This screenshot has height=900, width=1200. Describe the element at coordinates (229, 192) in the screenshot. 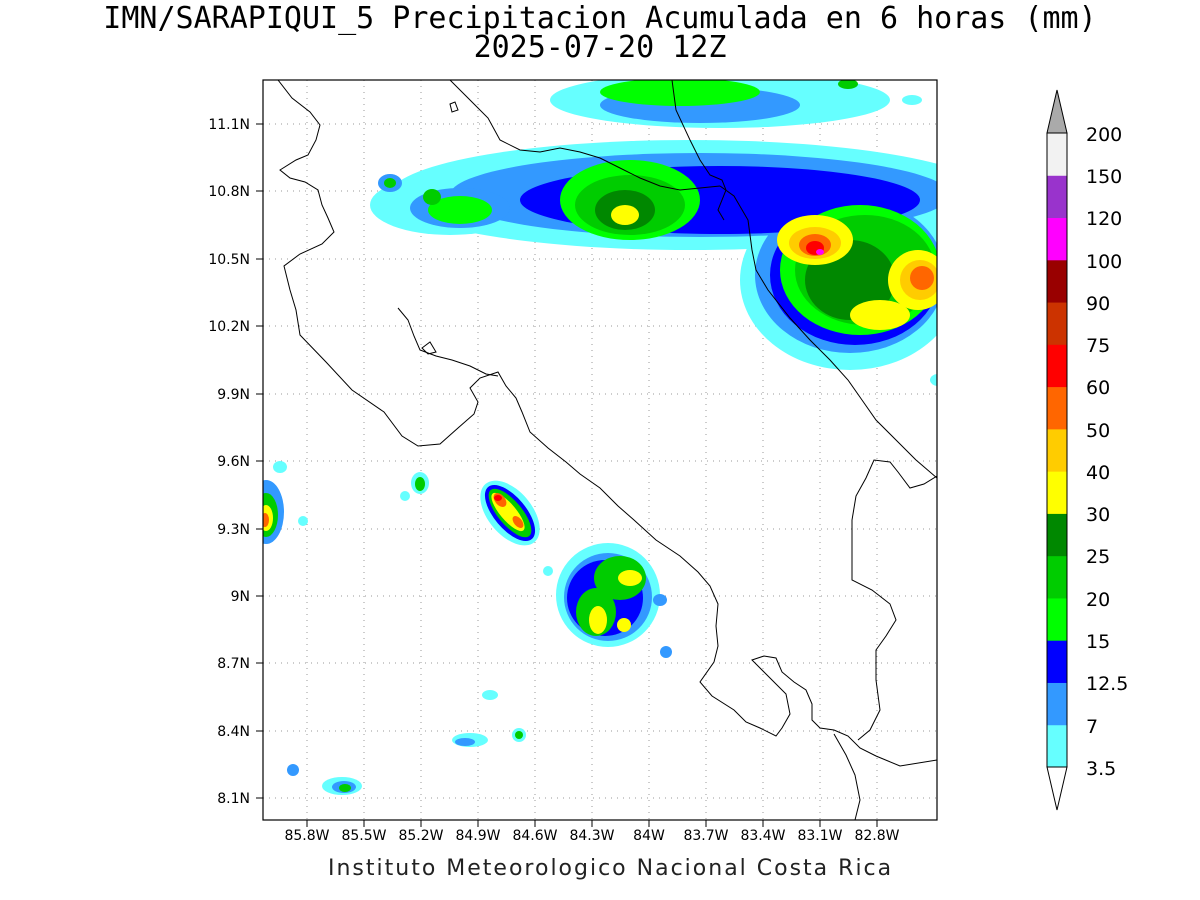

I see `lat-label: 10.8N` at that location.